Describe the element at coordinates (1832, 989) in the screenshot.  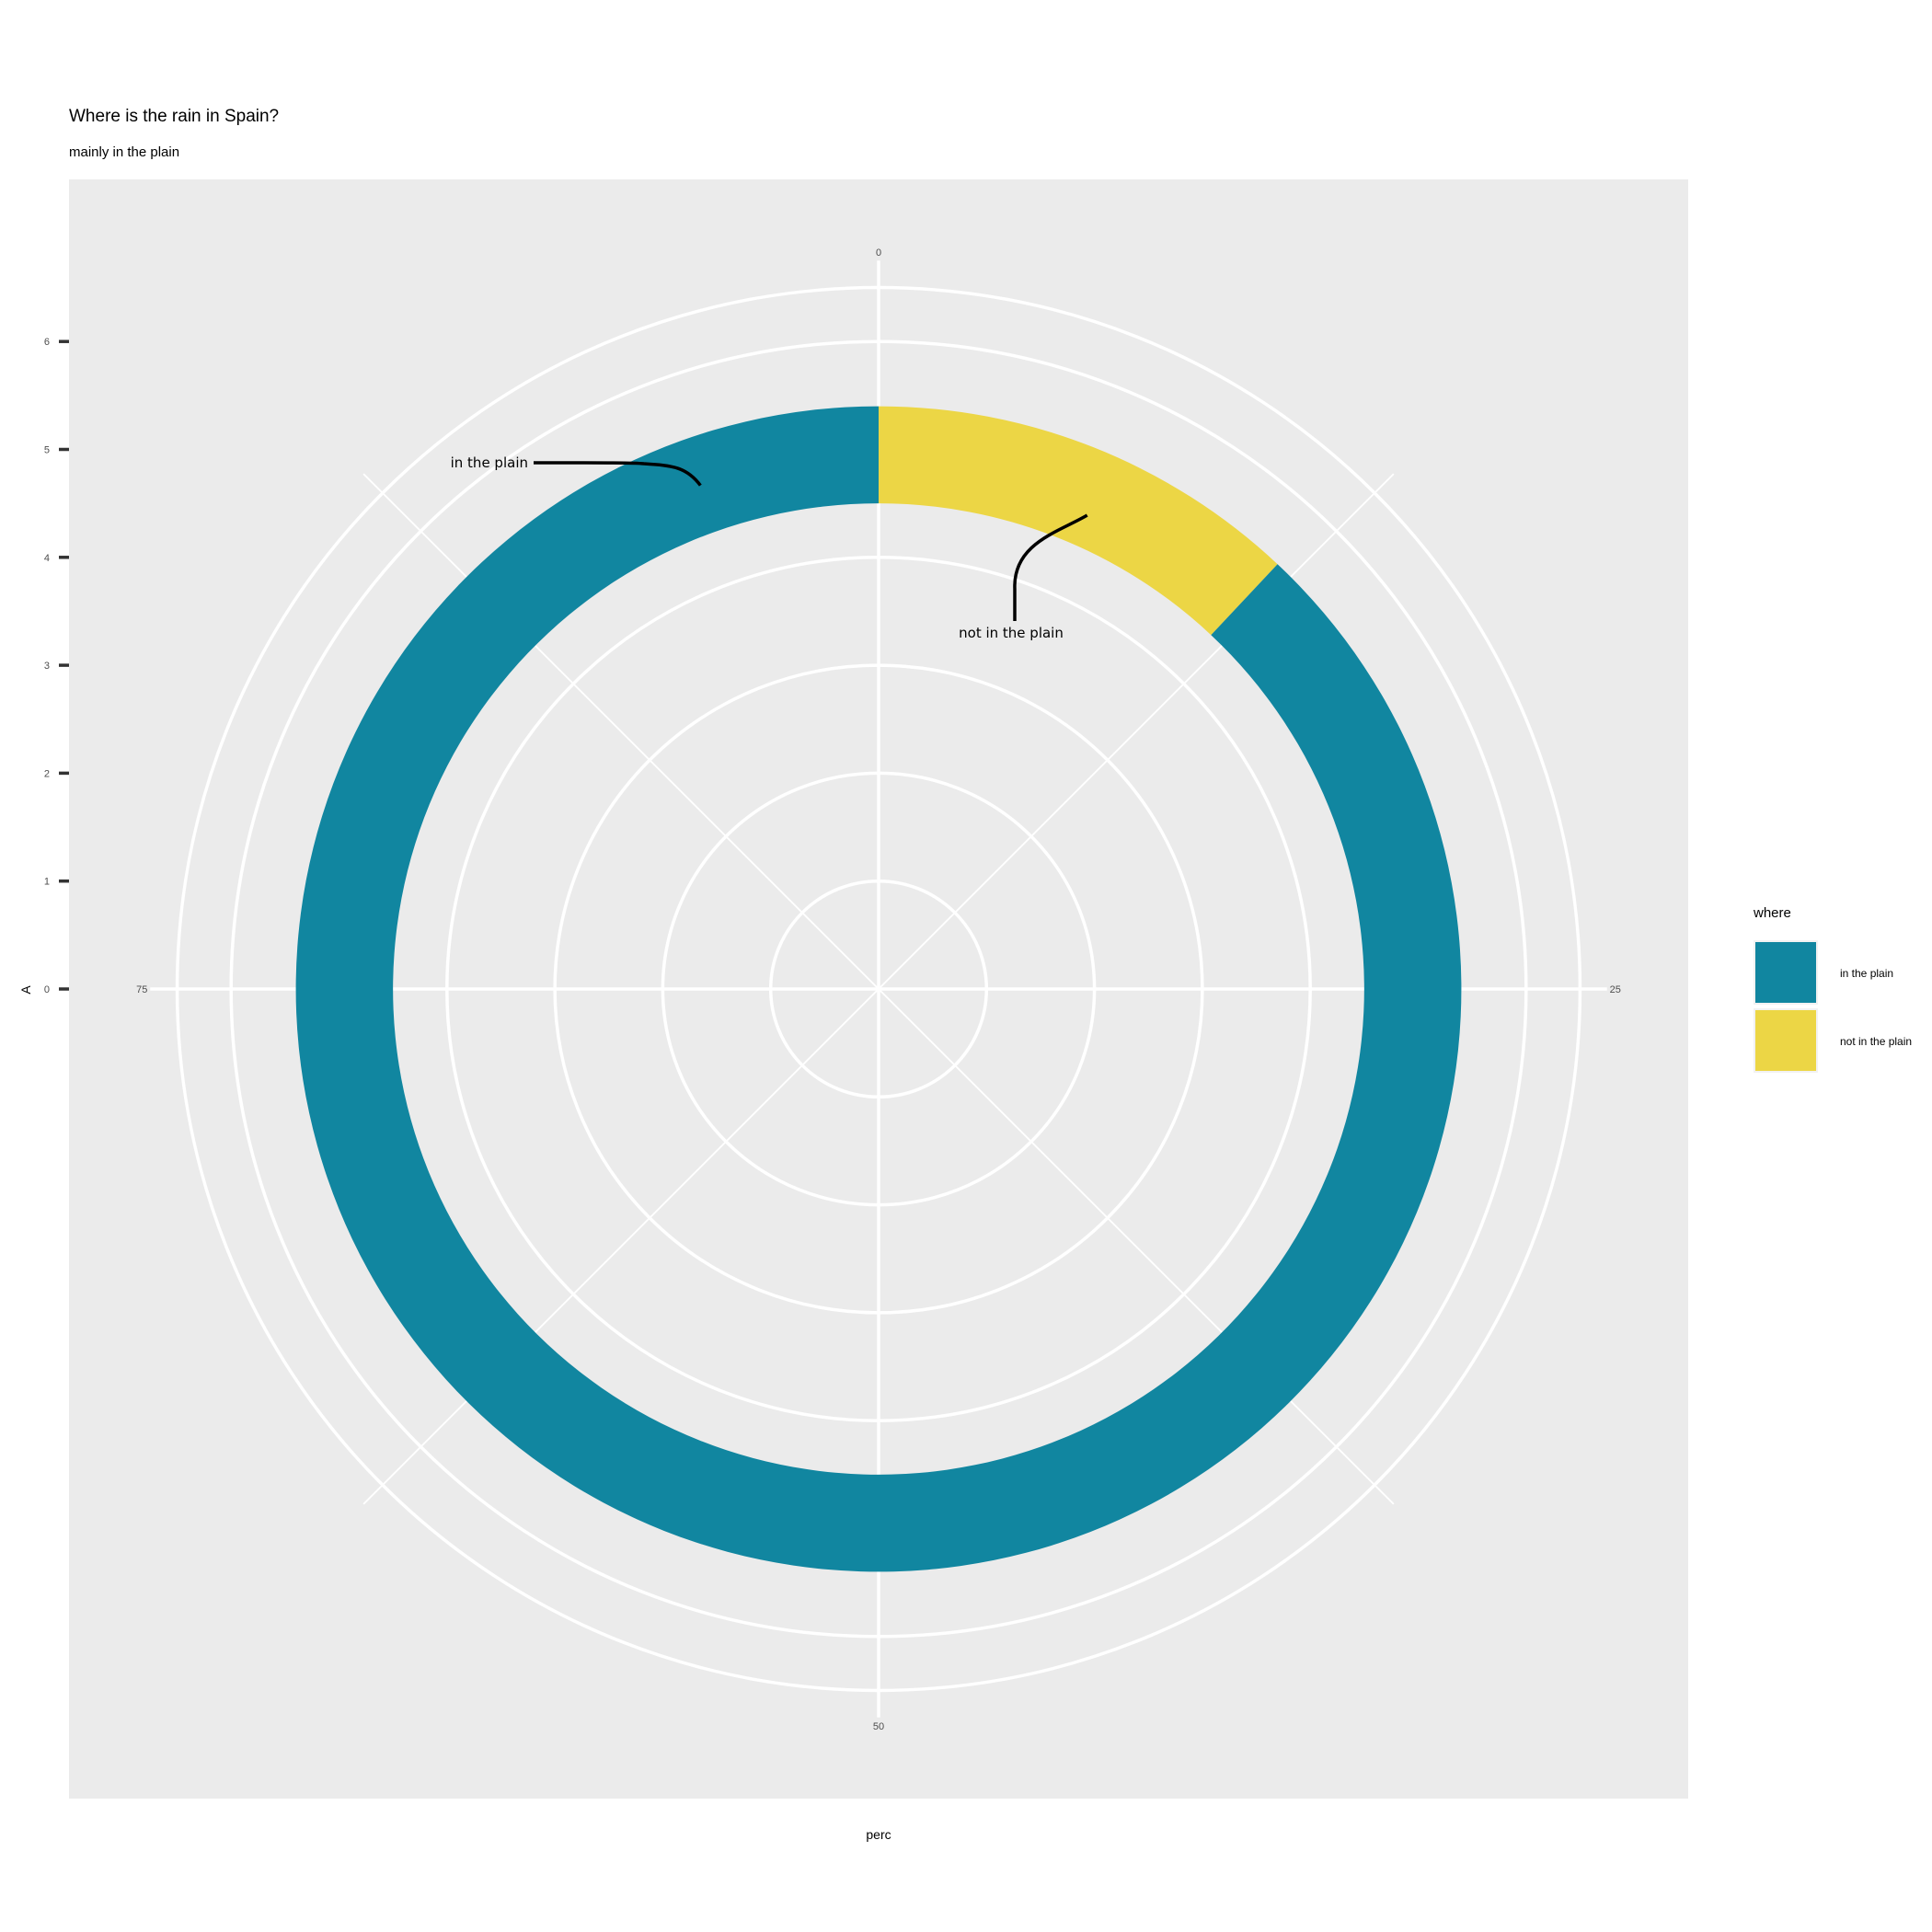
I see `legend: where in the plain not in the plain` at that location.